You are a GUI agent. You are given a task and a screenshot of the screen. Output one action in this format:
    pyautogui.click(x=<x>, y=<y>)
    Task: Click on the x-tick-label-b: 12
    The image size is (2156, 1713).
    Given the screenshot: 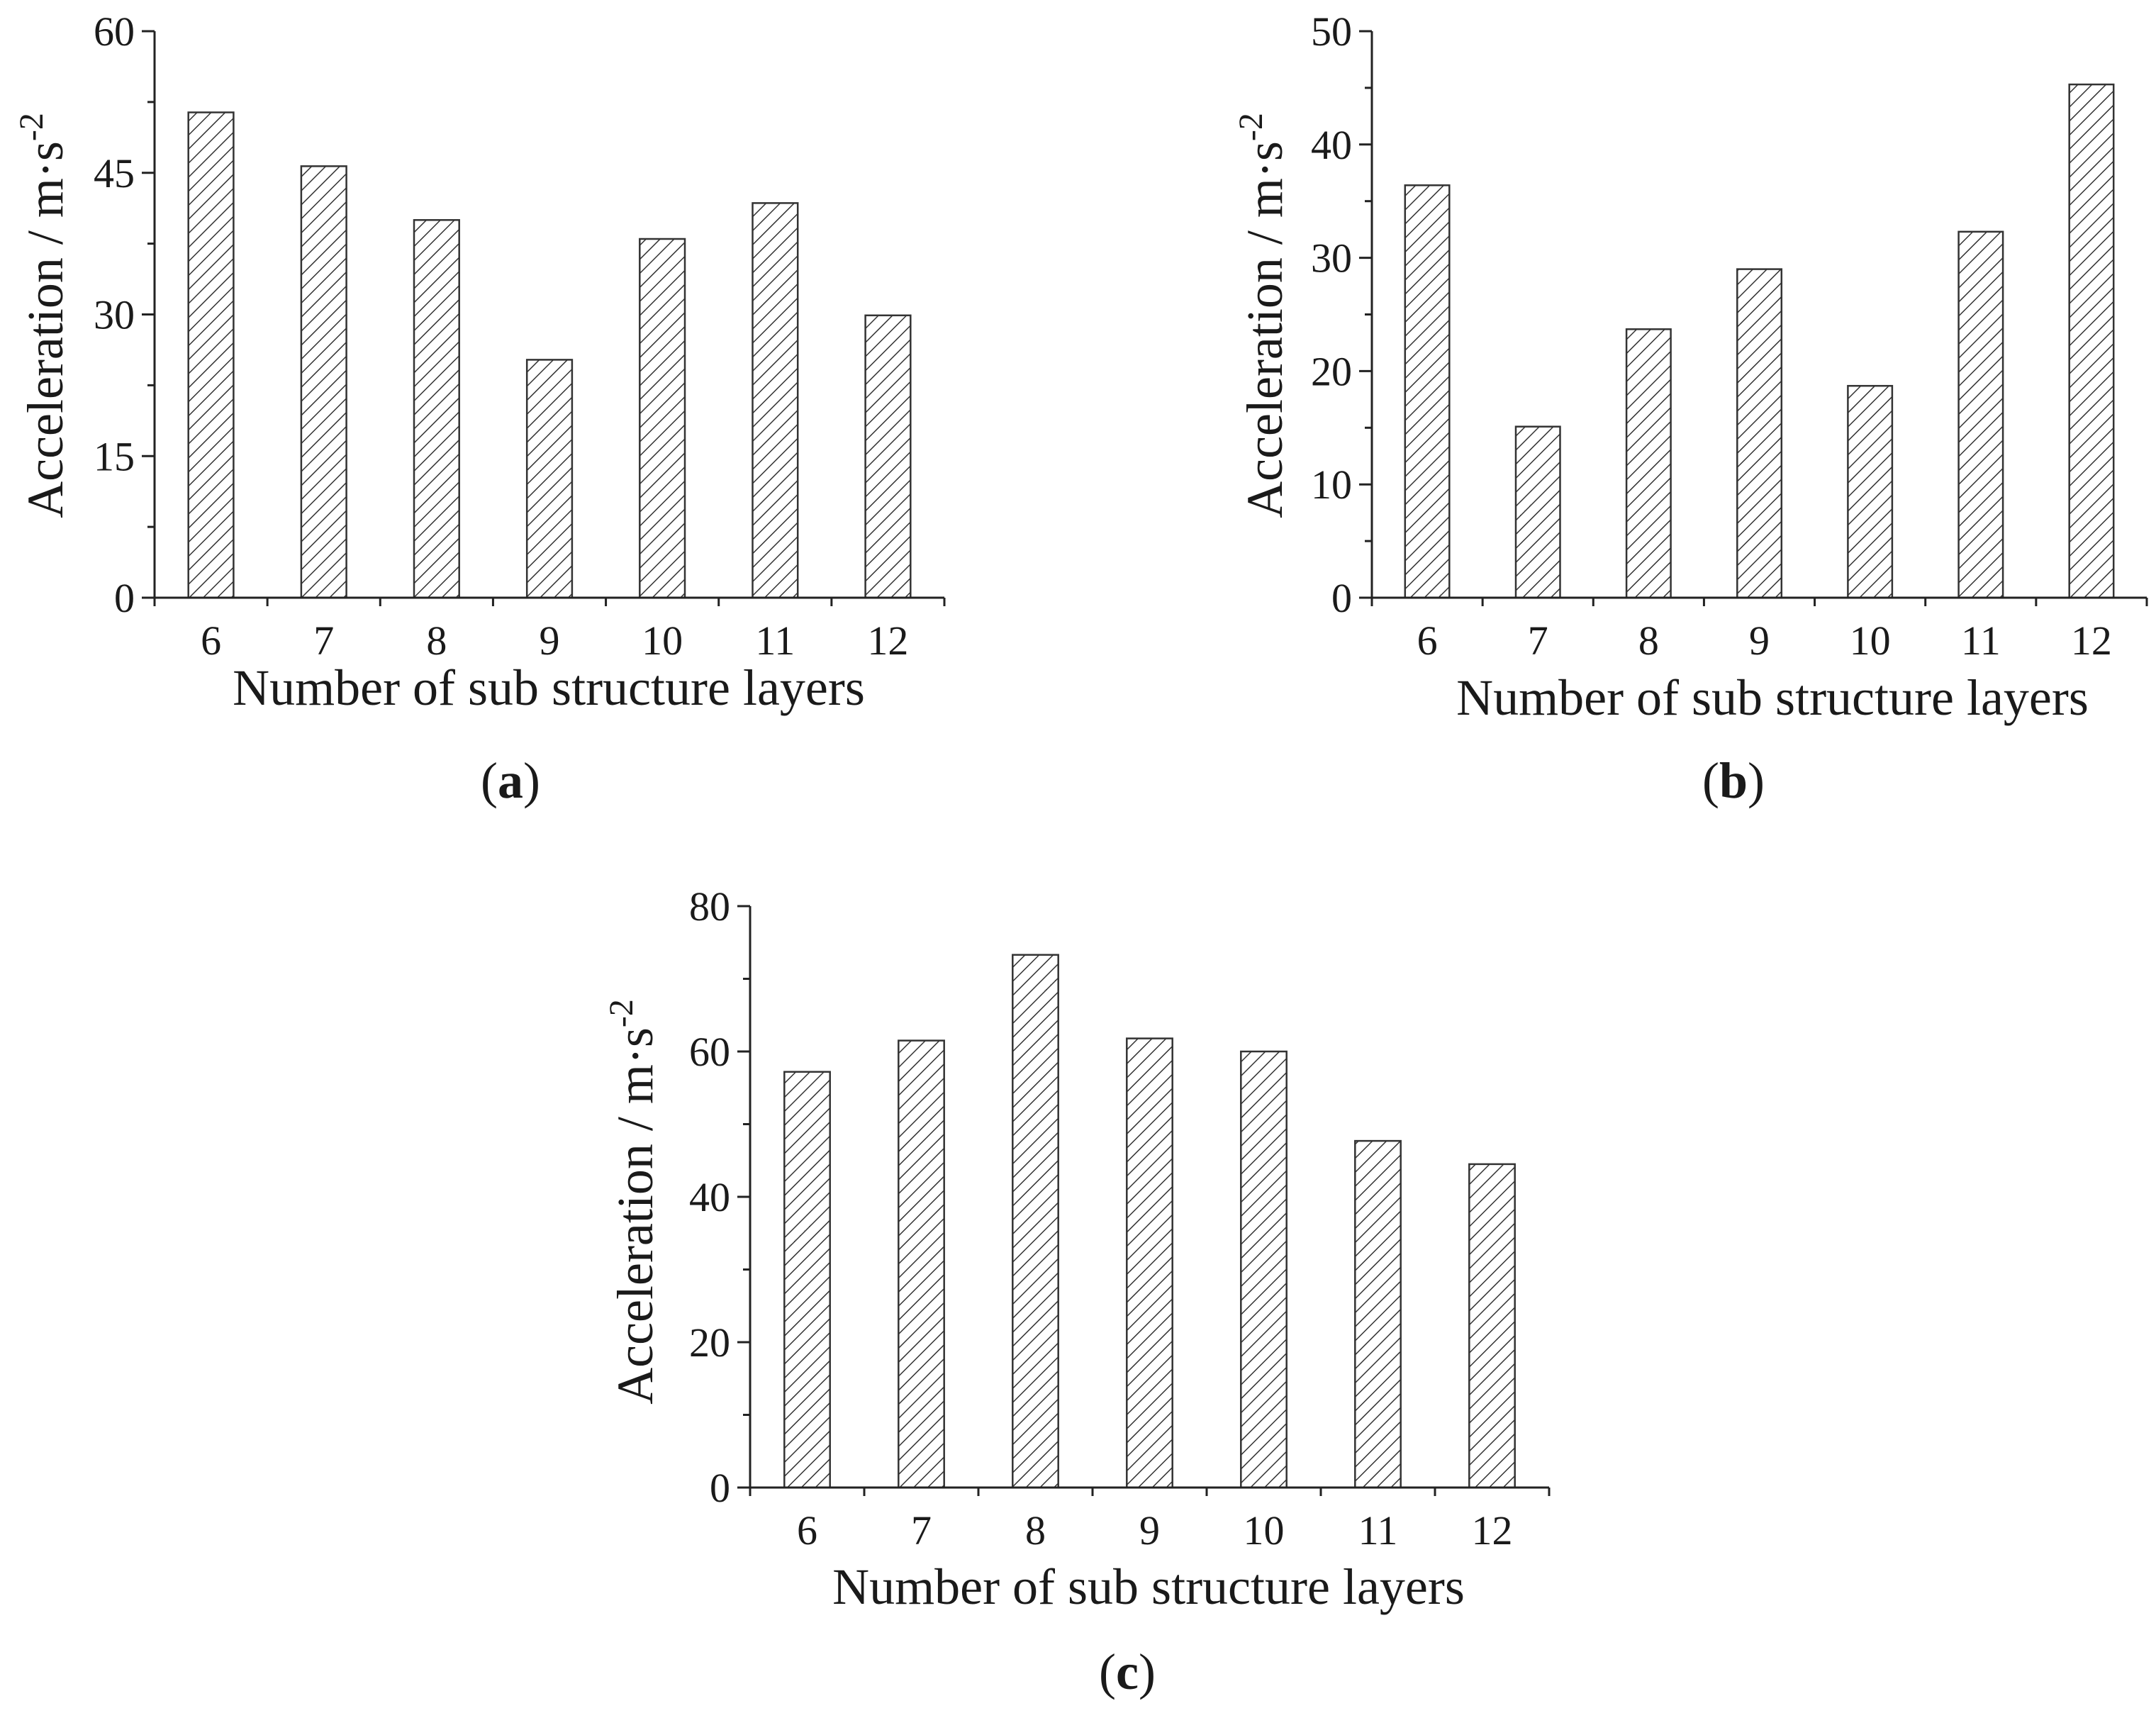 What is the action you would take?
    pyautogui.click(x=2091, y=641)
    